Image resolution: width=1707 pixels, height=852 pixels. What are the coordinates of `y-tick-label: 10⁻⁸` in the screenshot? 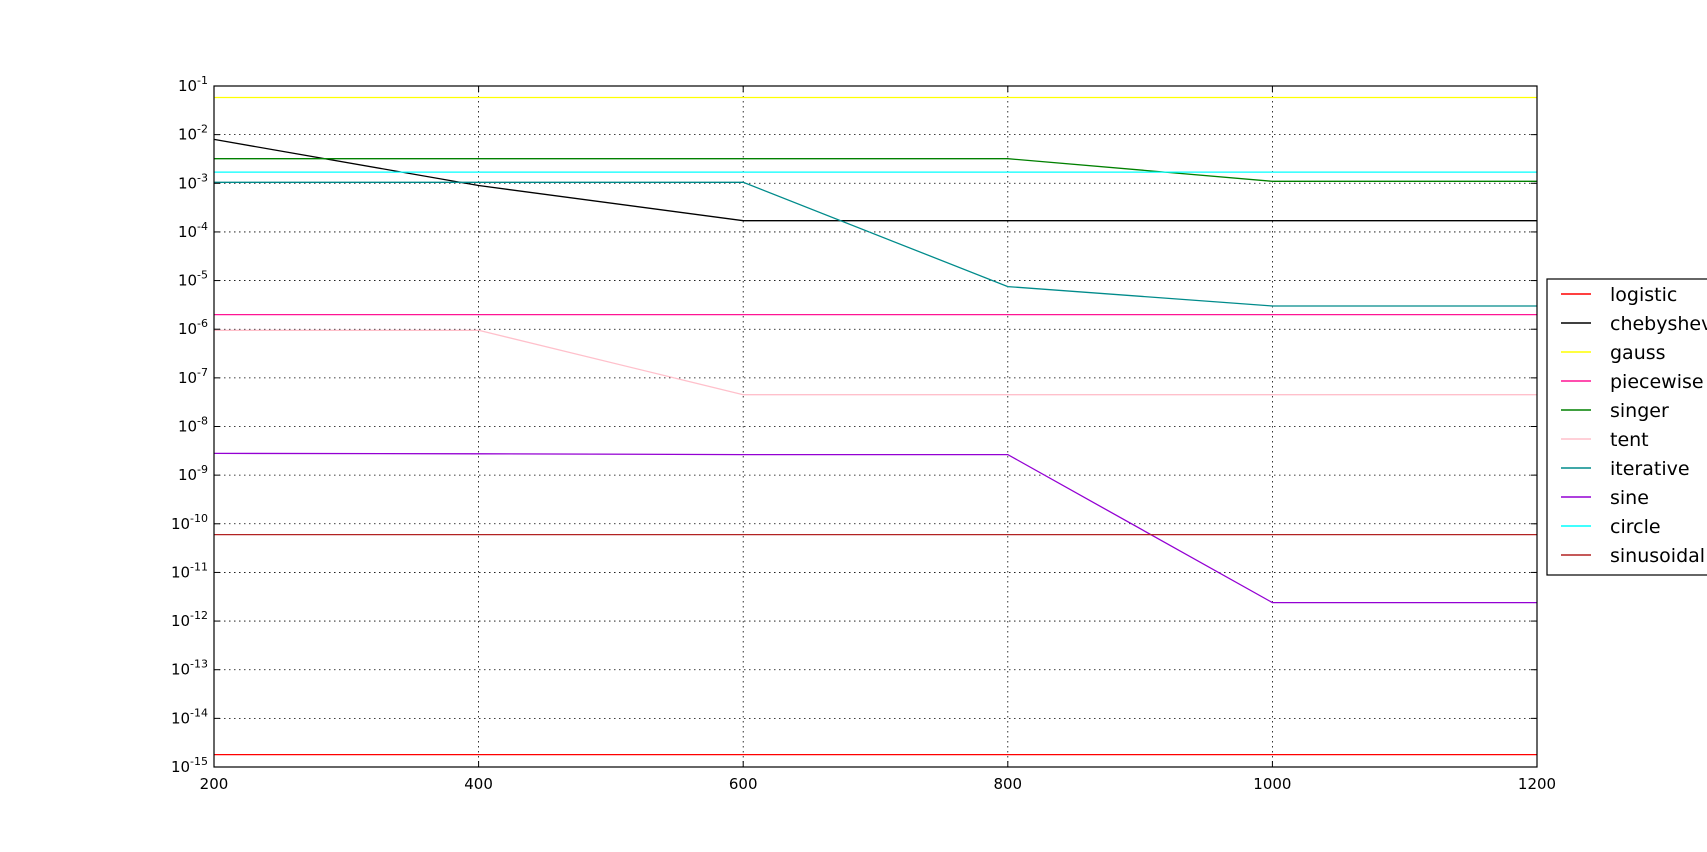 It's located at (193, 425).